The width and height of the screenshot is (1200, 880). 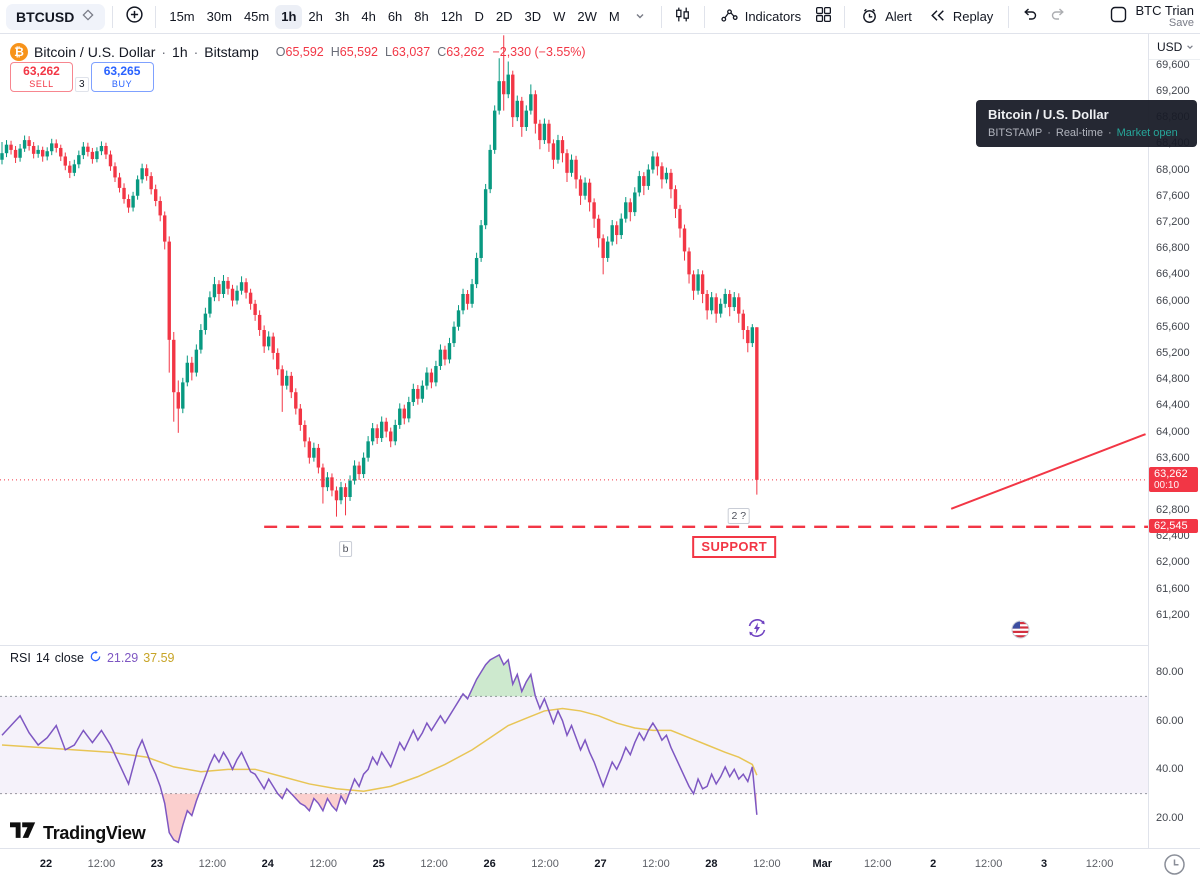 I want to click on price-tick: 68,000, so click(x=1173, y=169).